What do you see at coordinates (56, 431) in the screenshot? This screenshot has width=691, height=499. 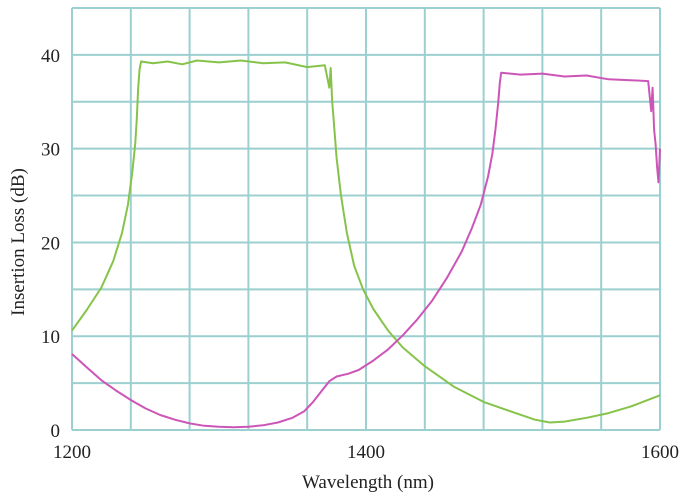 I see `y-tick-label: 0` at bounding box center [56, 431].